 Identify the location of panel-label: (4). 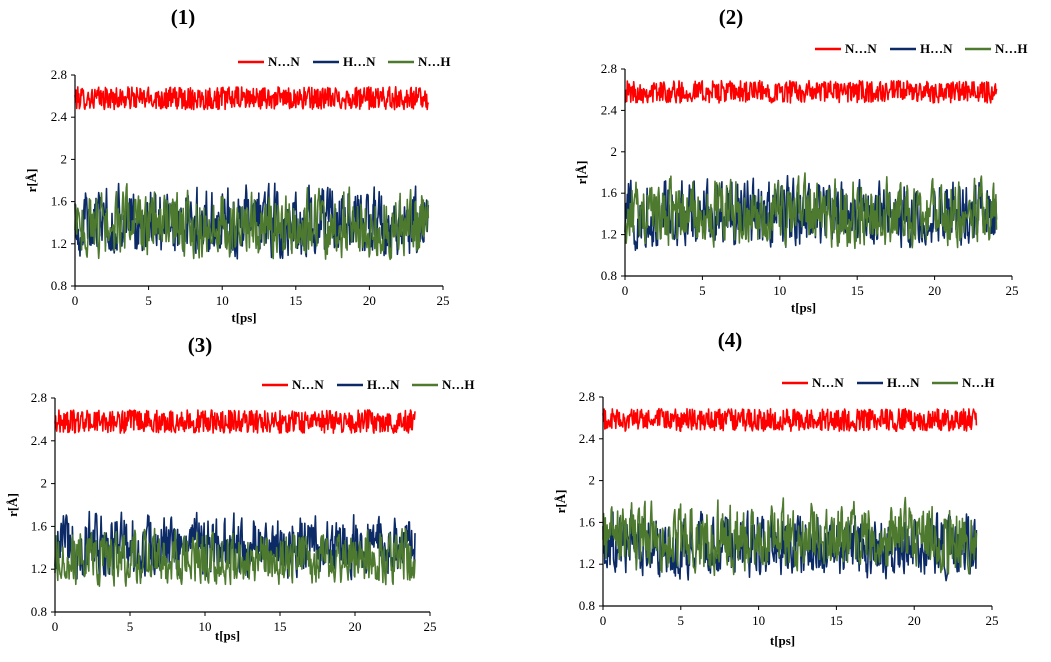
(730, 340).